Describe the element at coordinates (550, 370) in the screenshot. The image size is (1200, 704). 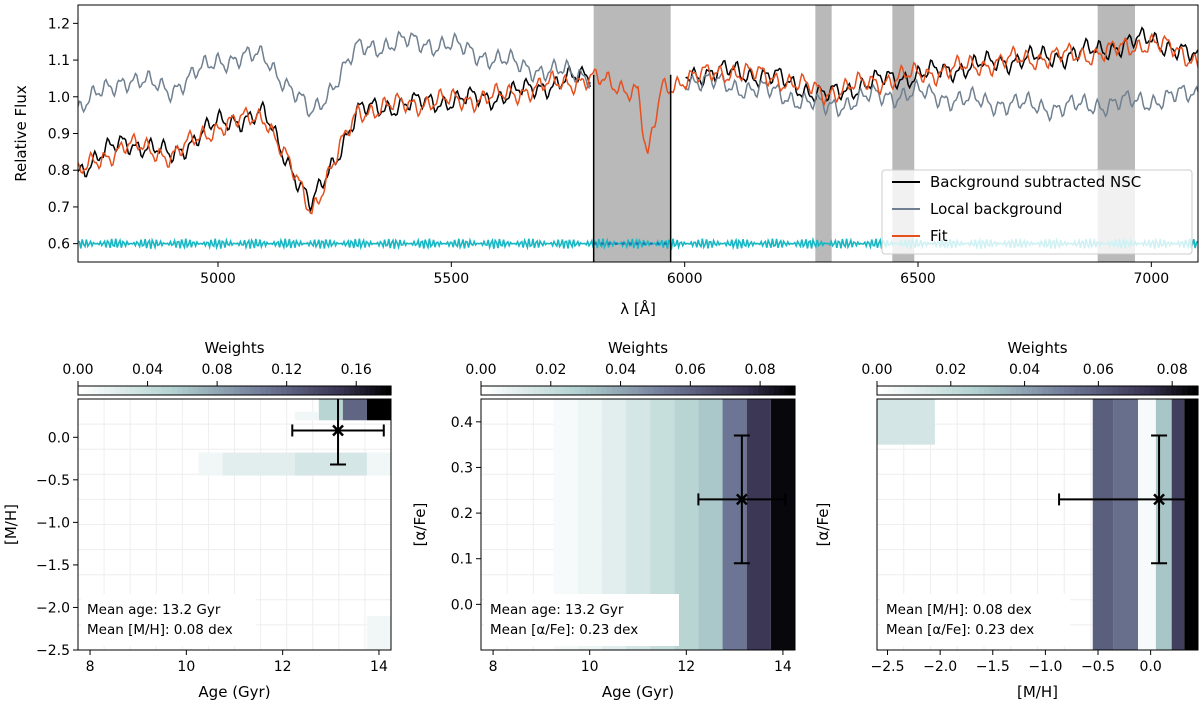
I see `colorbar-tick-label: 0.02` at that location.